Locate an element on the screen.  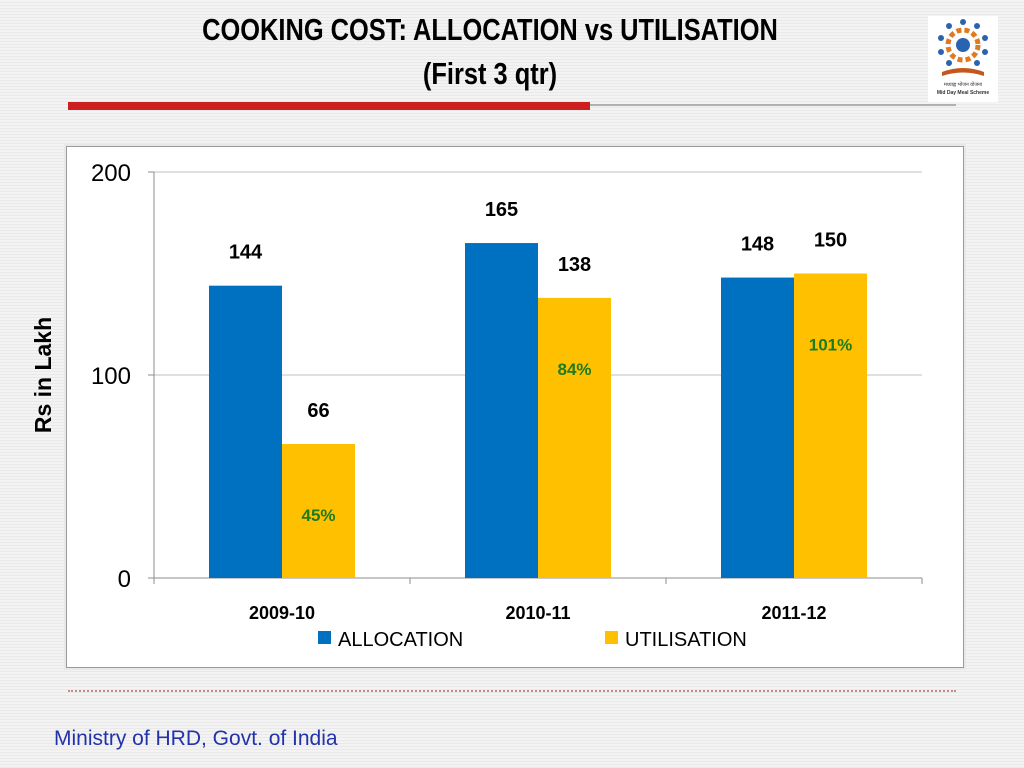
footer-divider is located at coordinates (512, 691).